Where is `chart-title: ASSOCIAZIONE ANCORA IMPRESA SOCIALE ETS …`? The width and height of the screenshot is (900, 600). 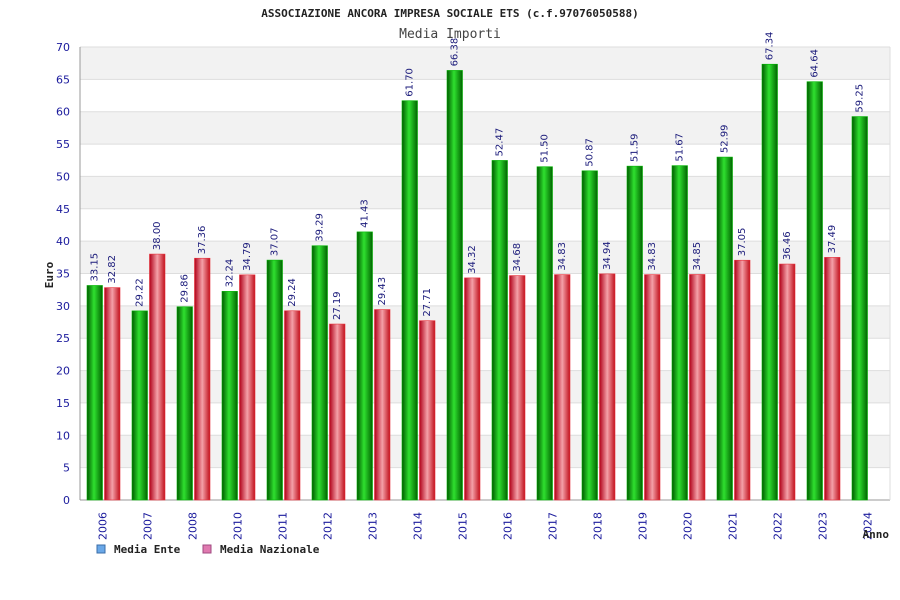
chart-title: ASSOCIAZIONE ANCORA IMPRESA SOCIALE ETS … is located at coordinates (450, 13).